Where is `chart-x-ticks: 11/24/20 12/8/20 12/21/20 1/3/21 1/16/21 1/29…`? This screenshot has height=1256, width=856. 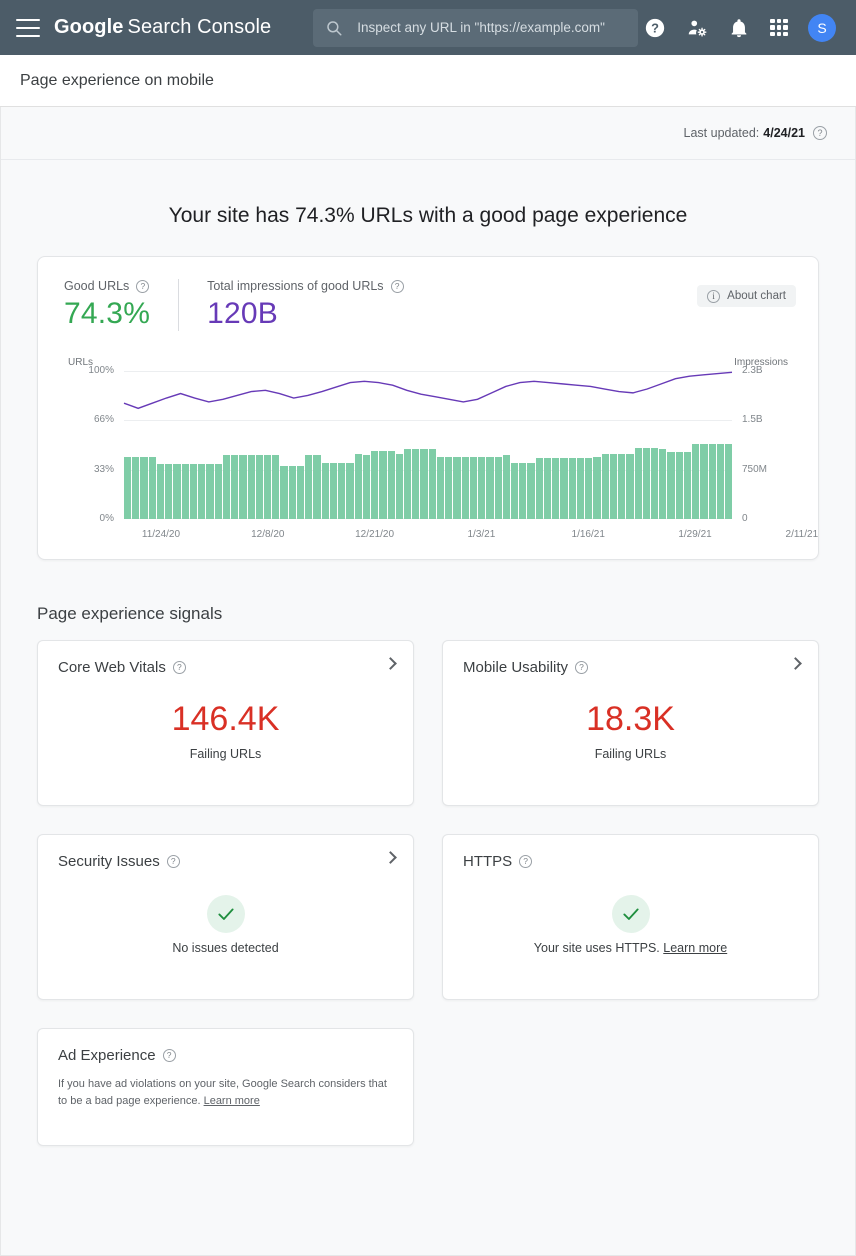
chart-x-ticks: 11/24/20 12/8/20 12/21/20 1/3/21 1/16/21 1/29… is located at coordinates (471, 536).